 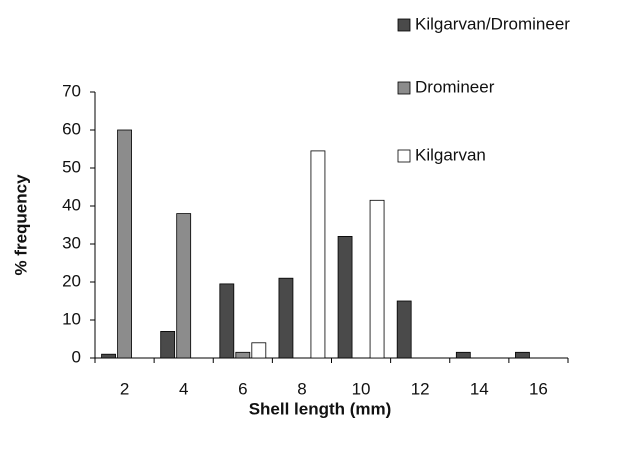 What do you see at coordinates (20, 225) in the screenshot?
I see `y-axis-title: % frequency` at bounding box center [20, 225].